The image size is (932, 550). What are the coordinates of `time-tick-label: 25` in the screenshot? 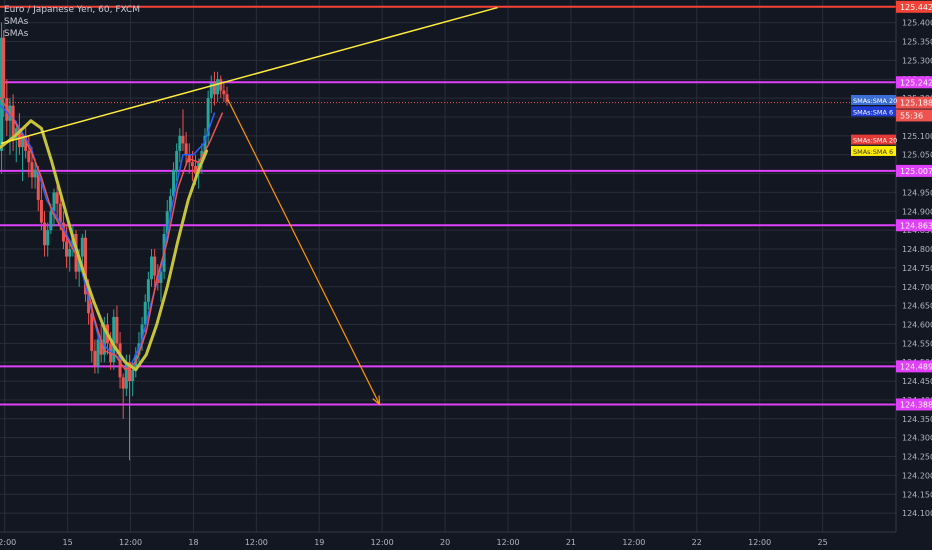 It's located at (823, 542).